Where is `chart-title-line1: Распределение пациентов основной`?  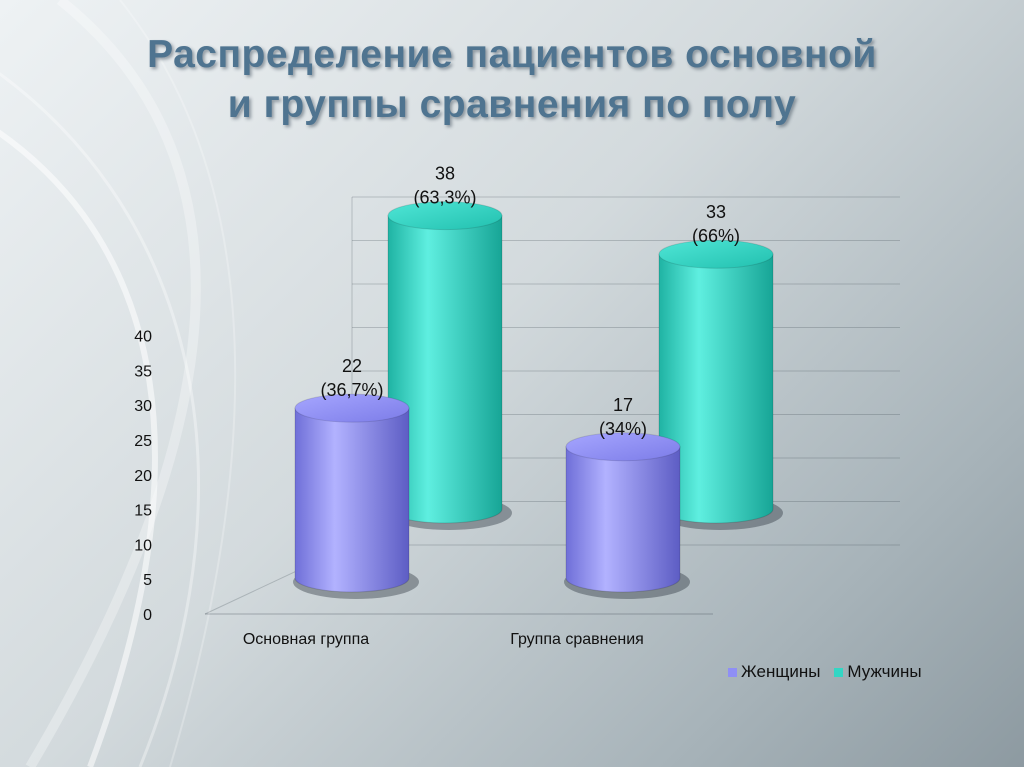 chart-title-line1: Распределение пациентов основной is located at coordinates (512, 54).